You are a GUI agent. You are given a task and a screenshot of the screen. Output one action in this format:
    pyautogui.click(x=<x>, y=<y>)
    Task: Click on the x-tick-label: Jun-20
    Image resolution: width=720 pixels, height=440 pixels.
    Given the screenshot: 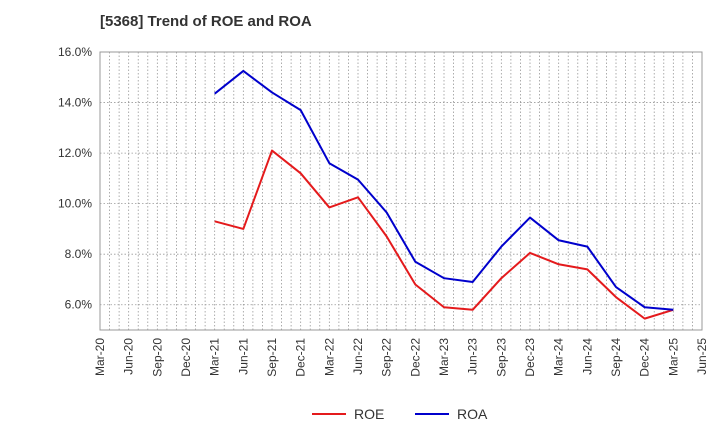 What is the action you would take?
    pyautogui.click(x=129, y=356)
    